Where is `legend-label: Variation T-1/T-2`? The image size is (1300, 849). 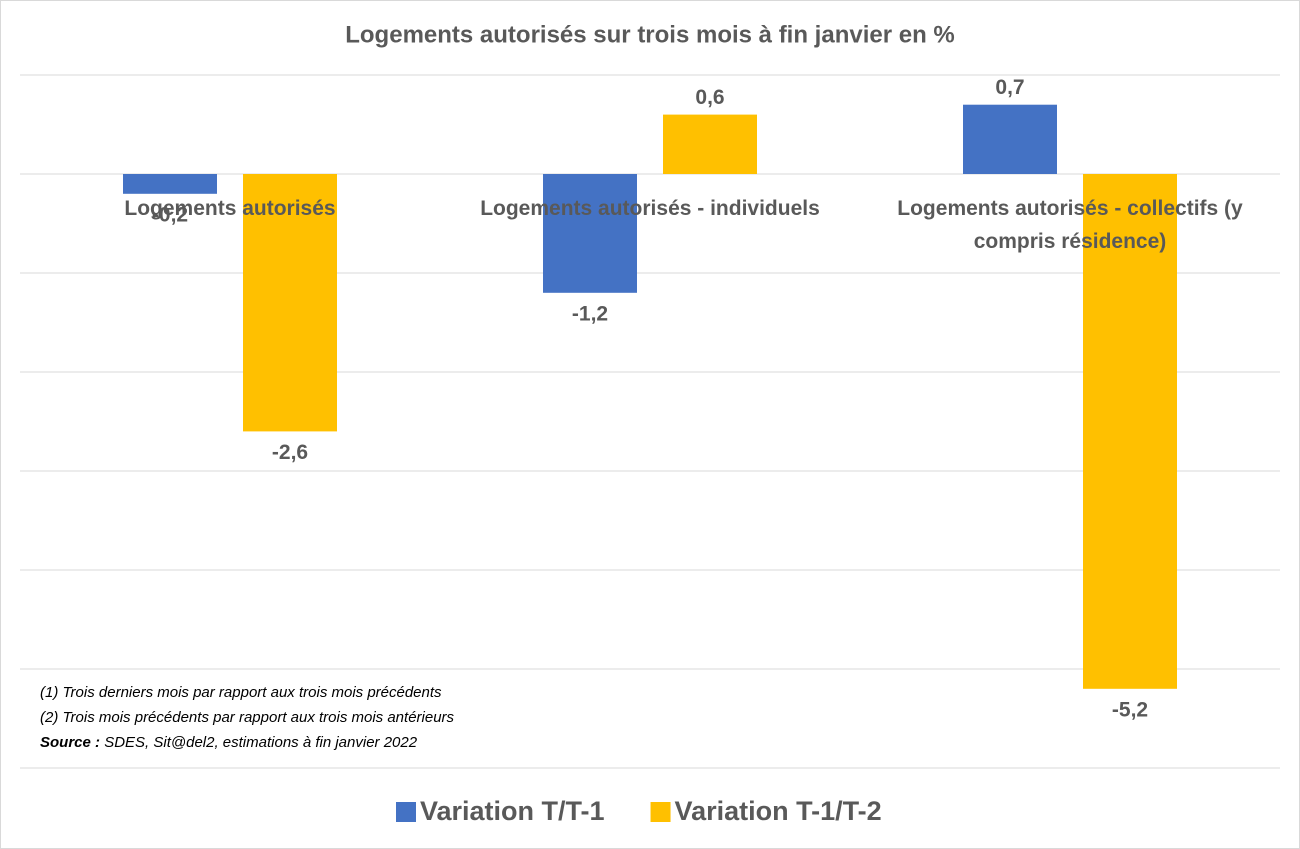 legend-label: Variation T-1/T-2 is located at coordinates (778, 811).